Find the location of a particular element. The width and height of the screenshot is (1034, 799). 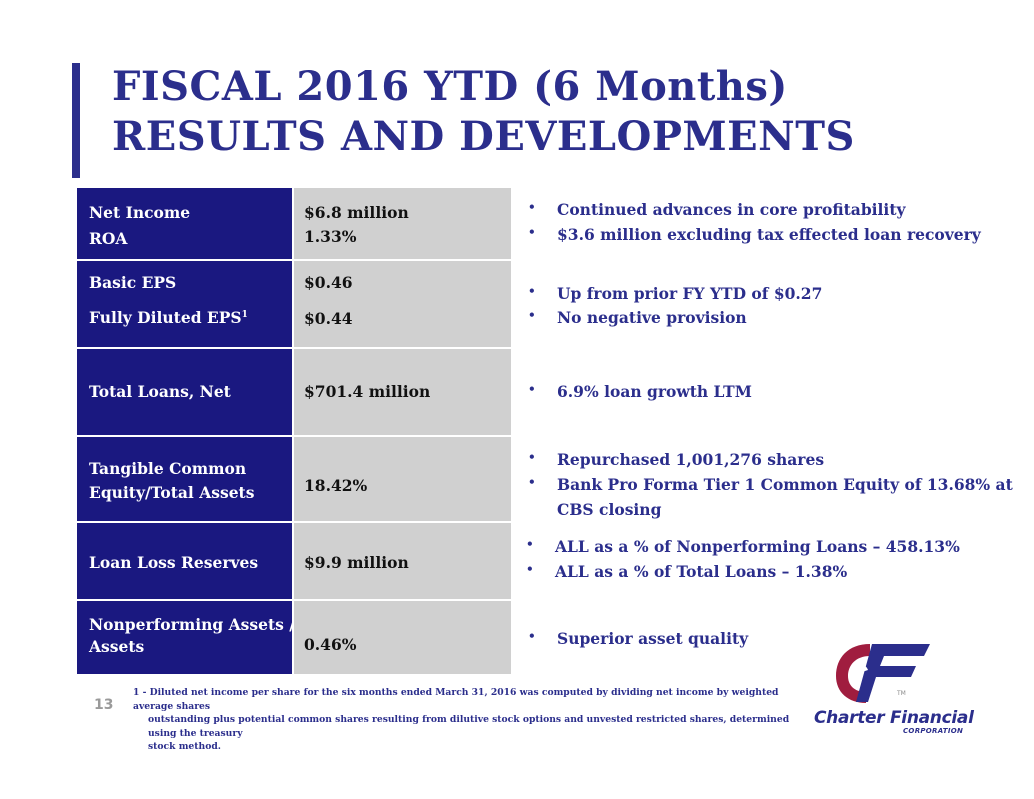

table-row: Total Loans, Net $701.4 million is located at coordinates (294, 393).